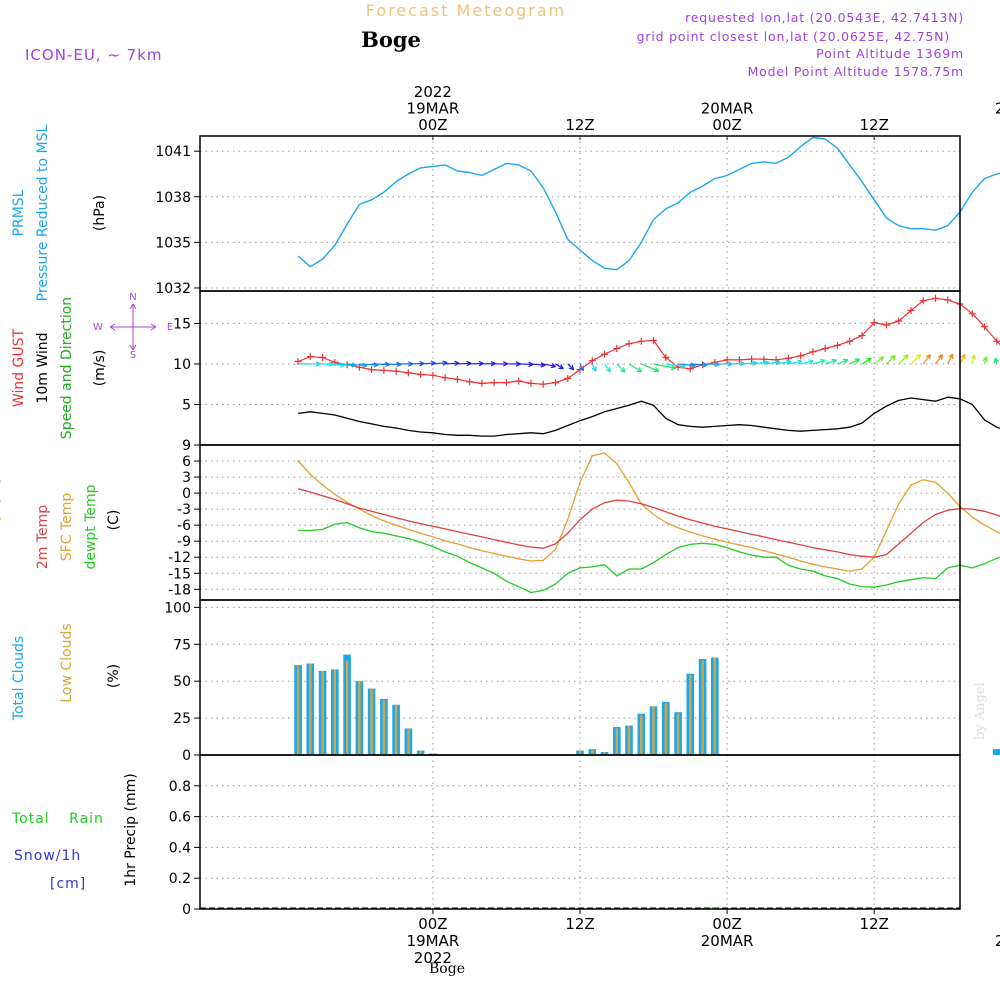  What do you see at coordinates (433, 92) in the screenshot?
I see `top-axis-label: 2022` at bounding box center [433, 92].